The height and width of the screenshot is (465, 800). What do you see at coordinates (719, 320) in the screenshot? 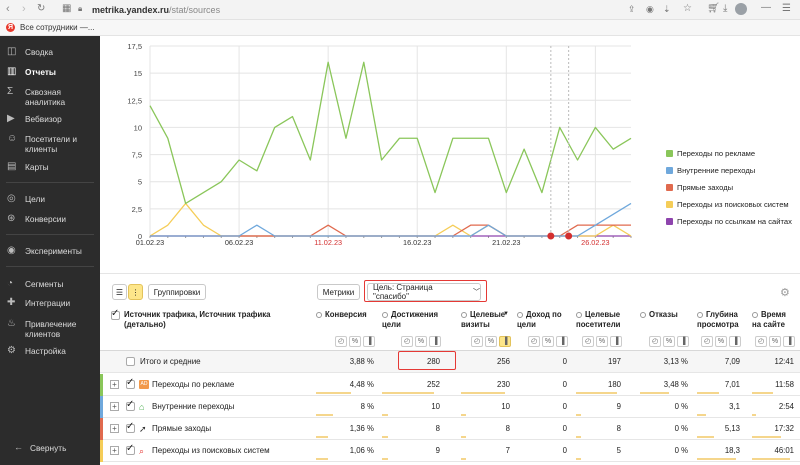
I see `column-header-7: Глубина просмотра` at bounding box center [719, 320].